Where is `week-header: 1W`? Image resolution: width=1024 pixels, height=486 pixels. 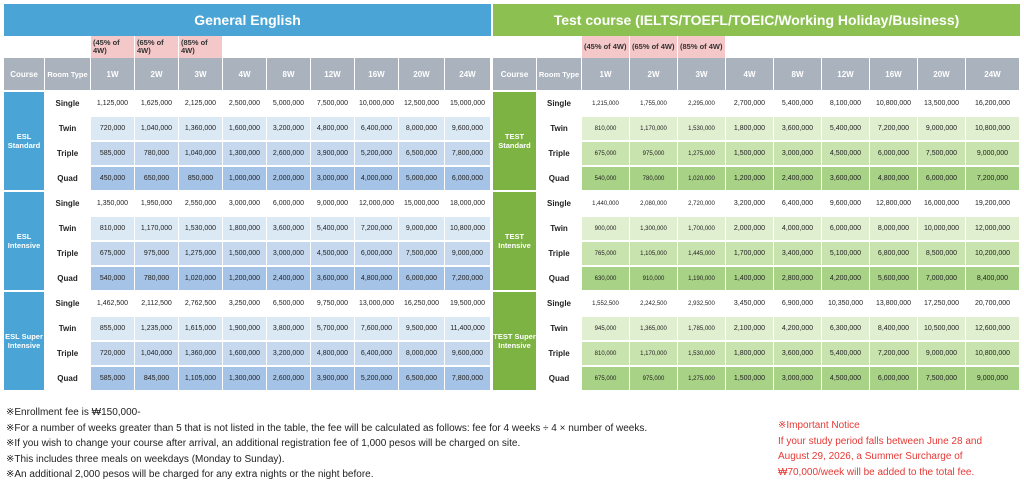
week-header: 1W is located at coordinates (113, 75).